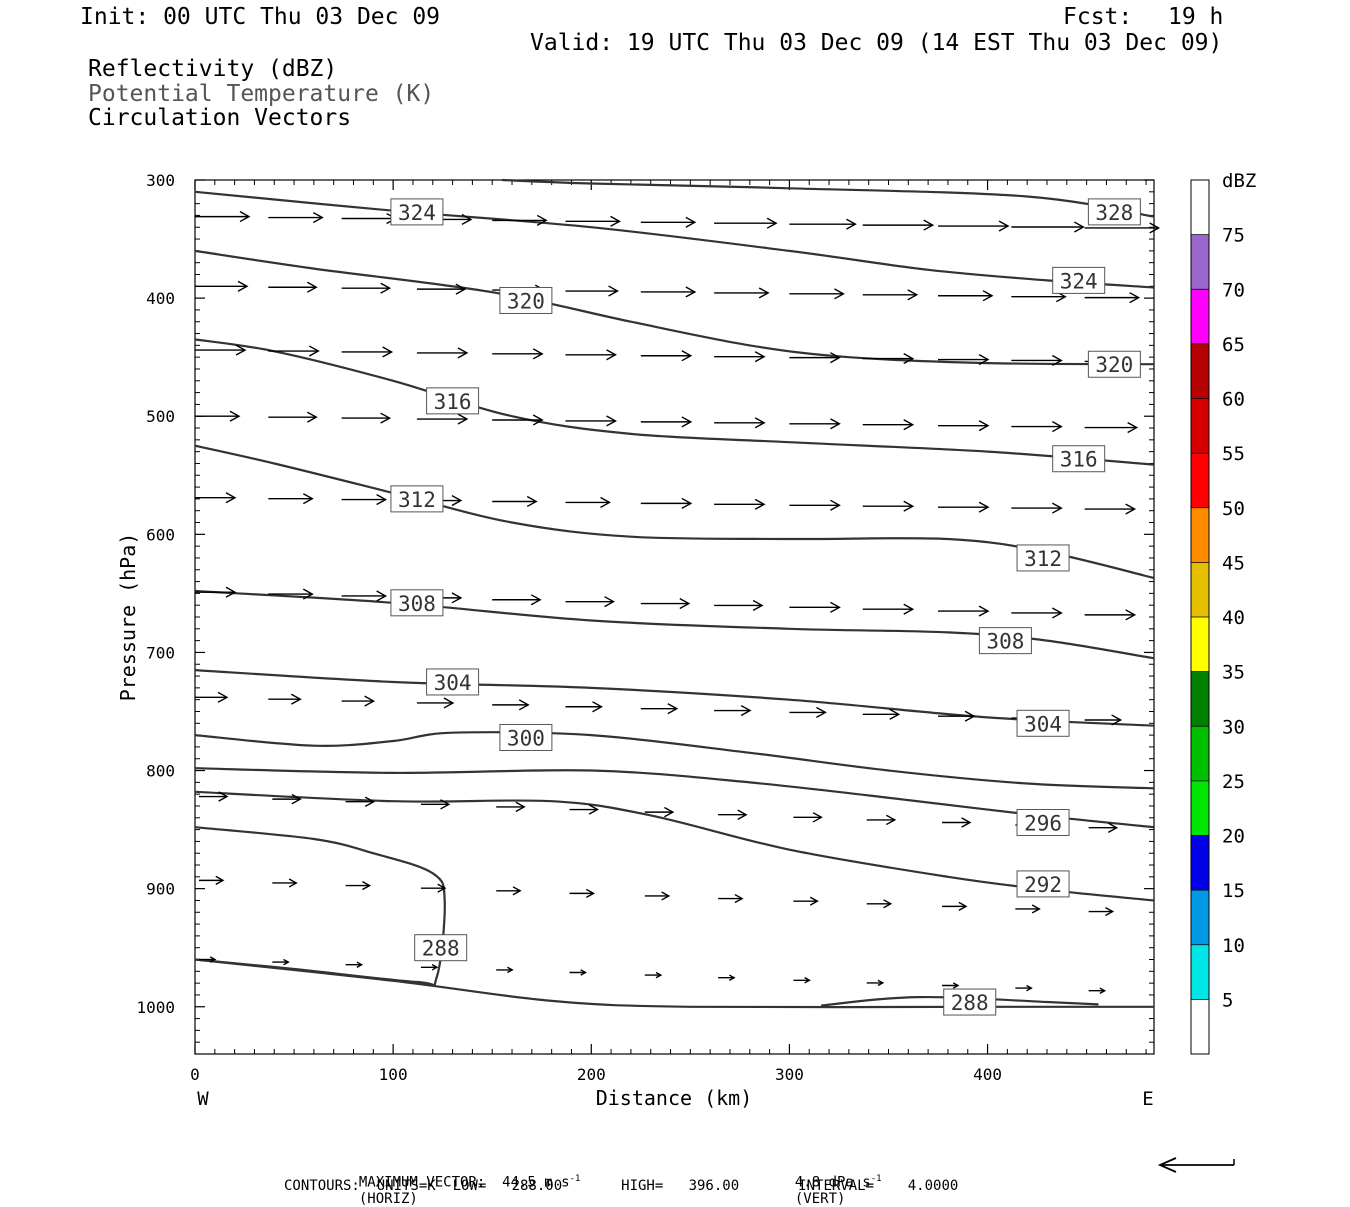 This screenshot has height=1207, width=1350. Describe the element at coordinates (591, 1074) in the screenshot. I see `x-tick-label: 200` at that location.